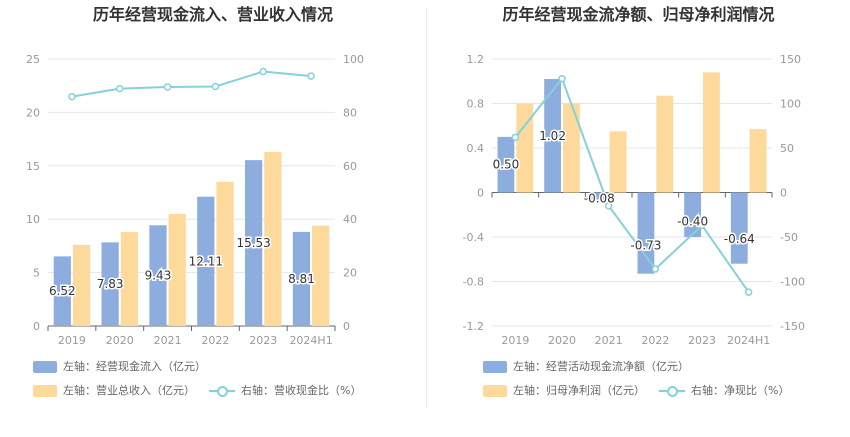  I want to click on left-axis-tick-label: -1.2, so click(473, 326).